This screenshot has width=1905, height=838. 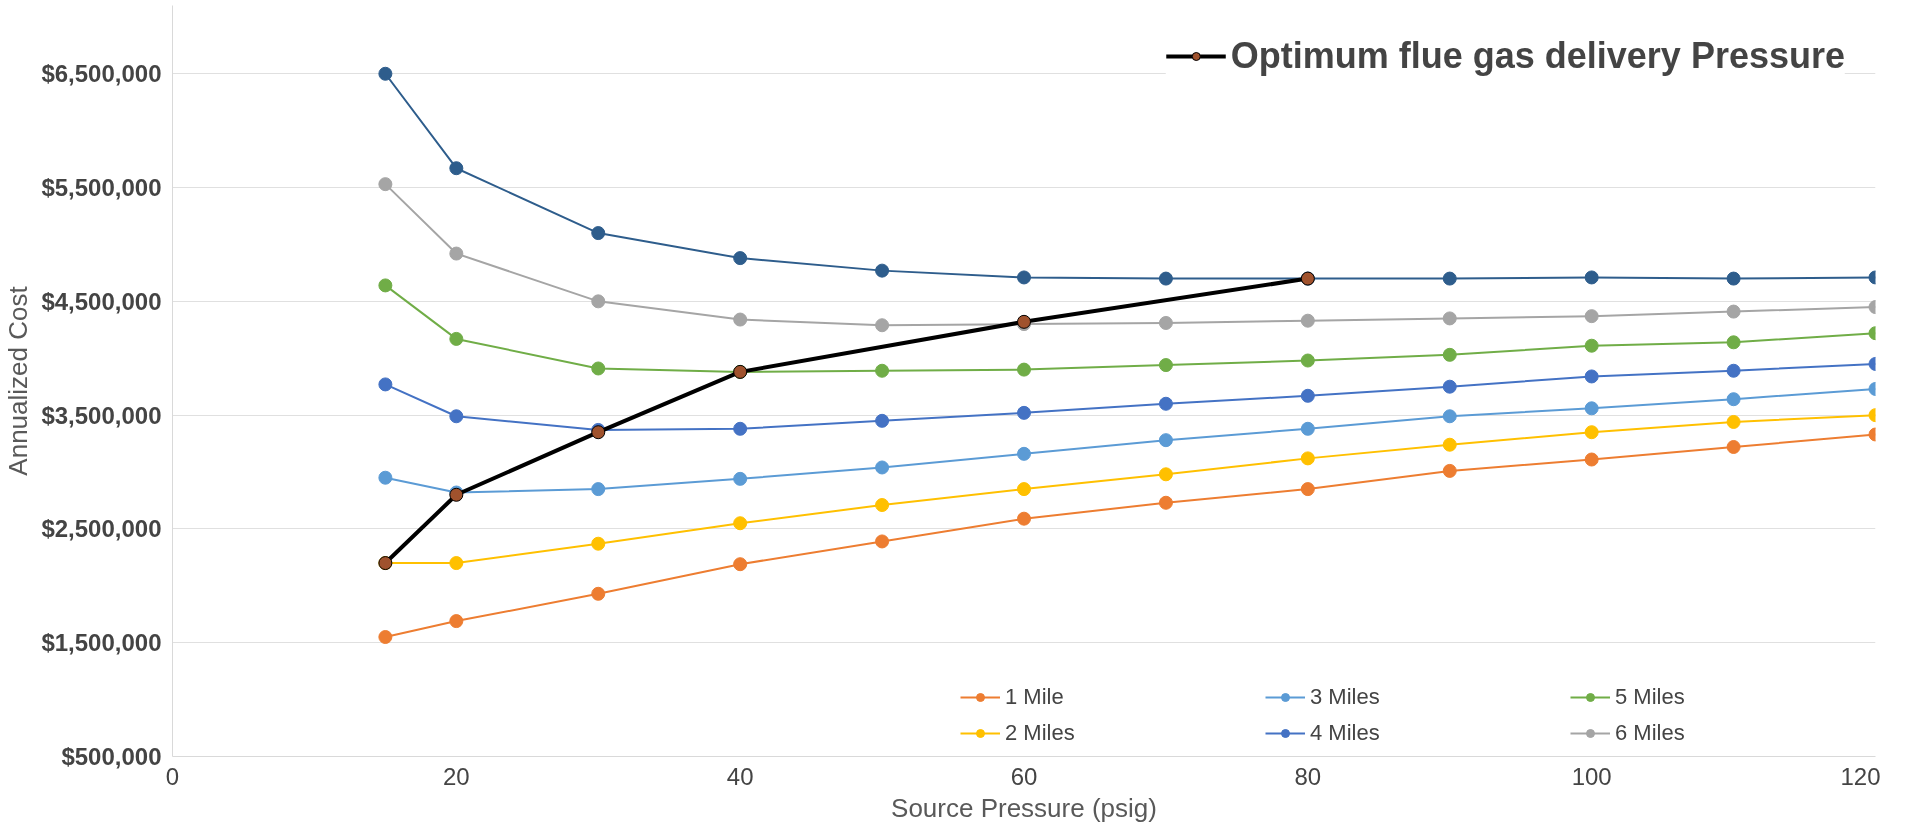 I want to click on x-tick-label: 20, so click(x=456, y=776).